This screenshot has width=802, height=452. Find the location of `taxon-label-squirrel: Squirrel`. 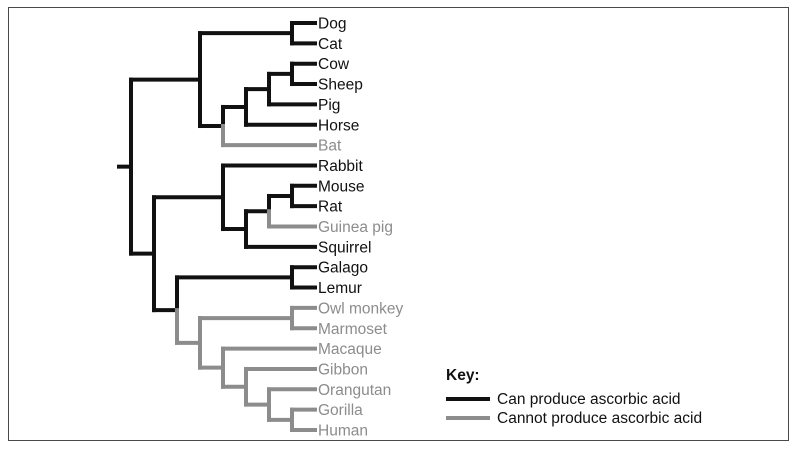

taxon-label-squirrel: Squirrel is located at coordinates (344, 247).